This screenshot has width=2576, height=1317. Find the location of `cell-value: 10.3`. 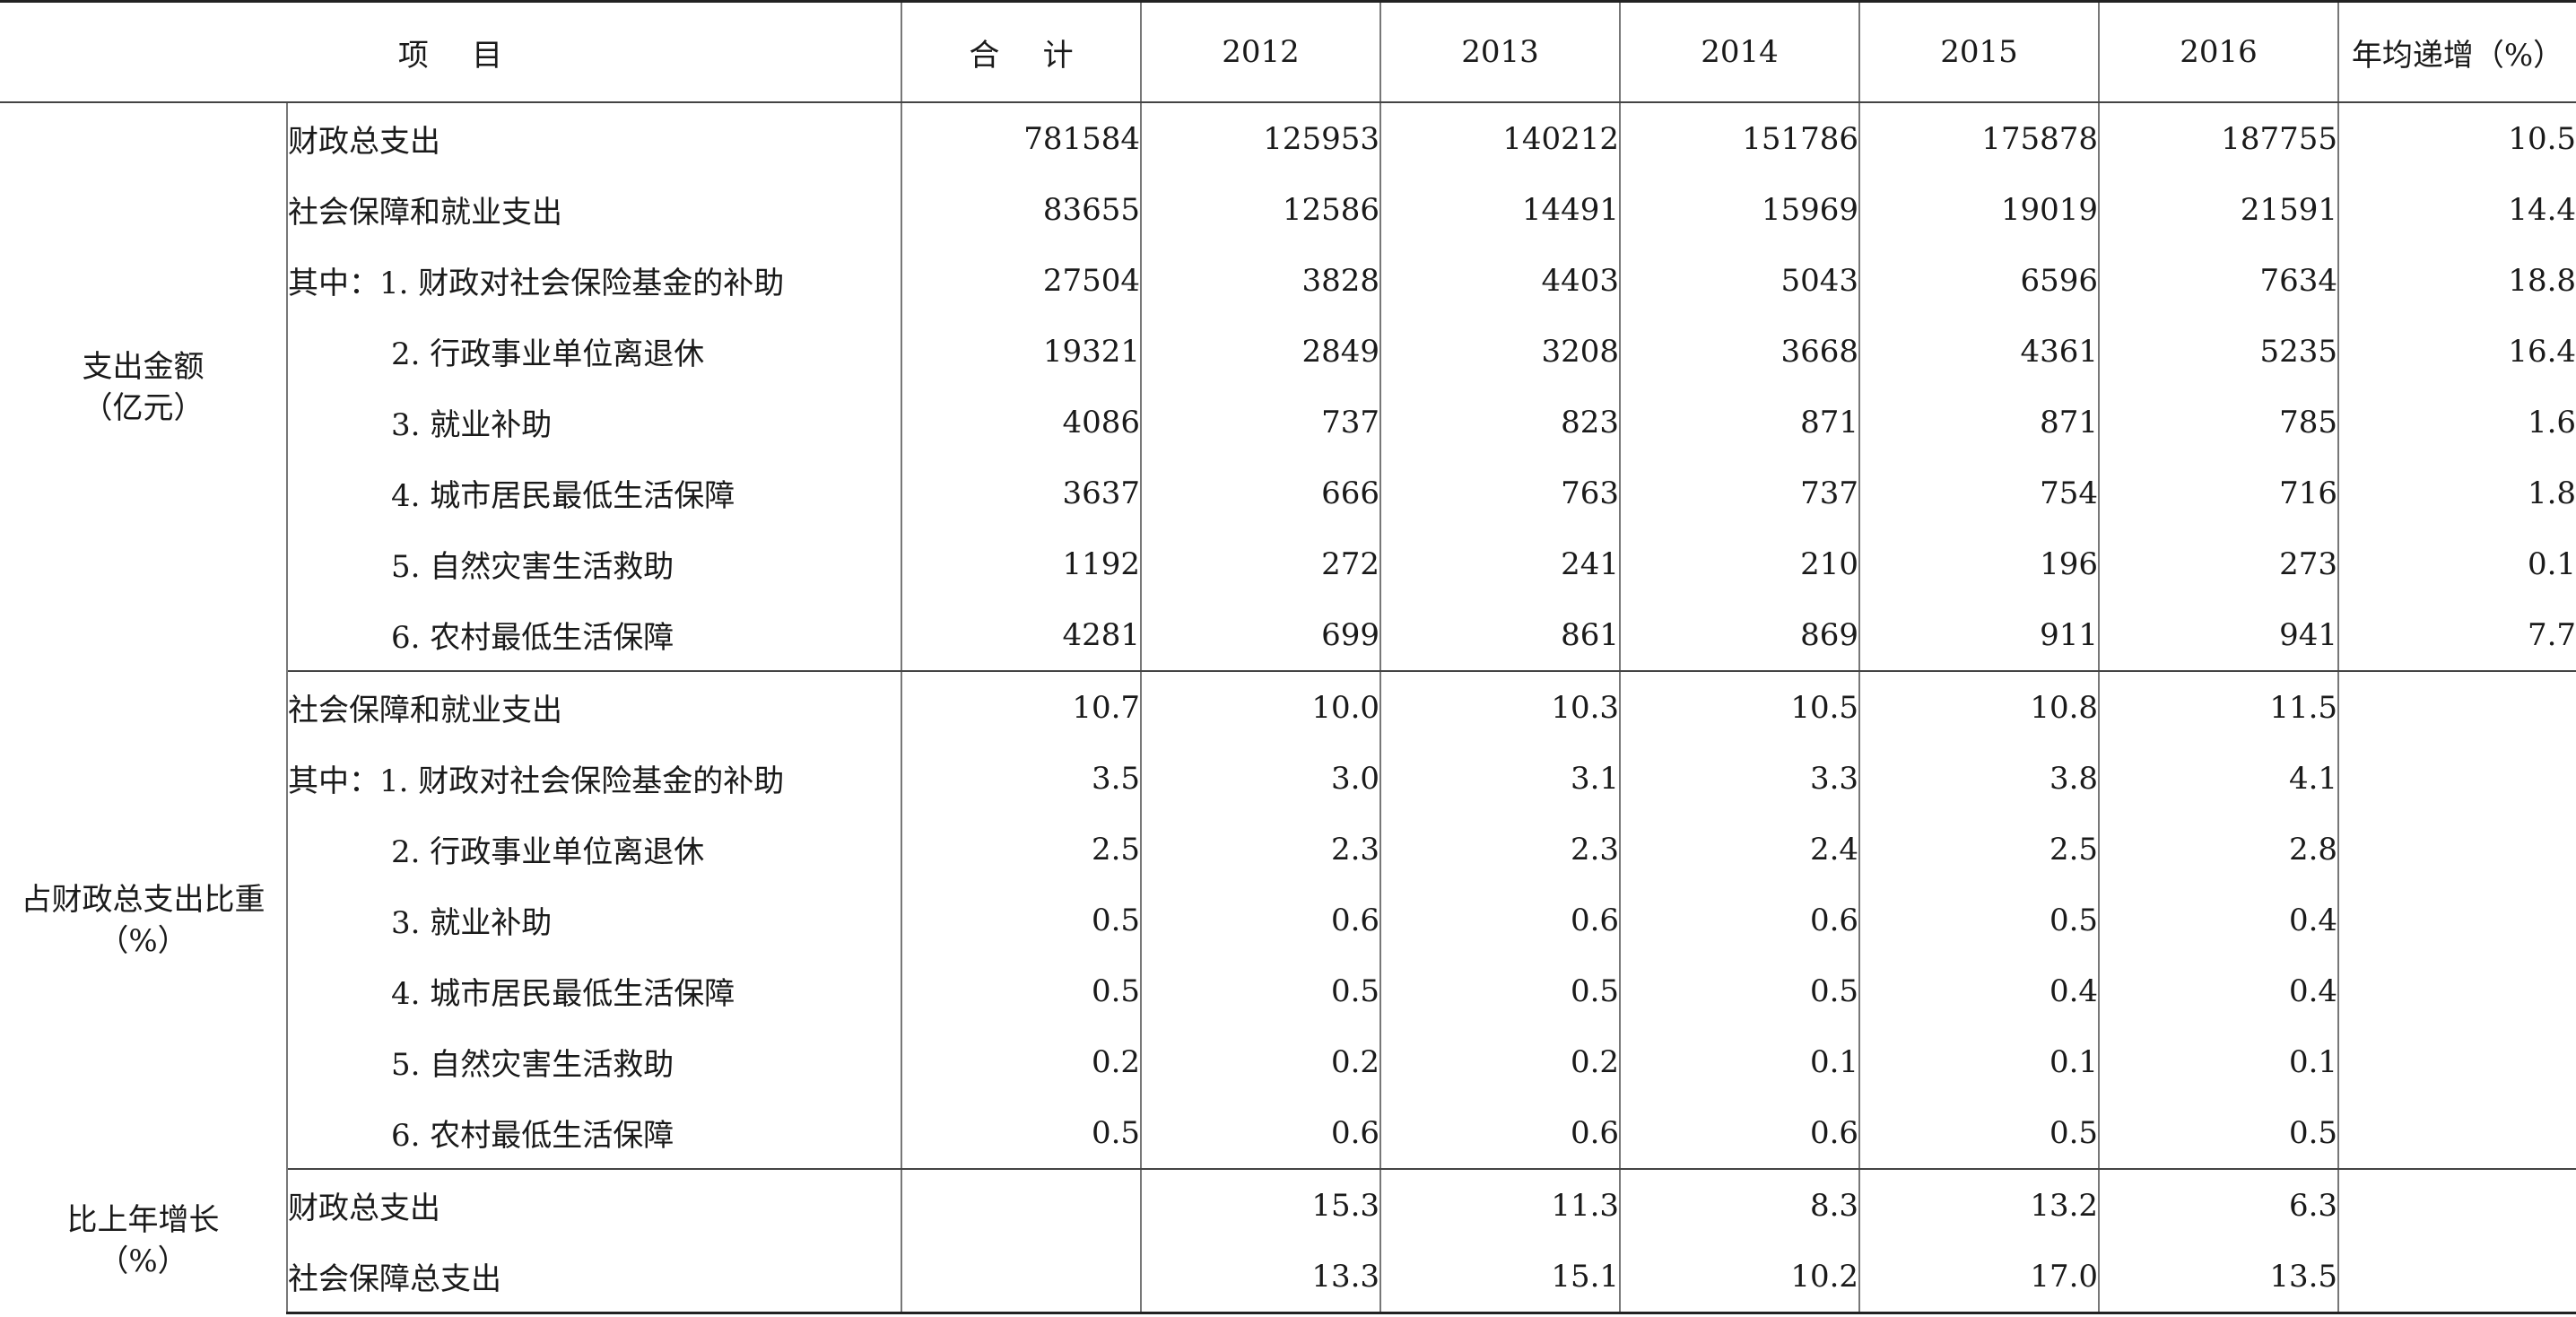

cell-value: 10.3 is located at coordinates (1501, 707).